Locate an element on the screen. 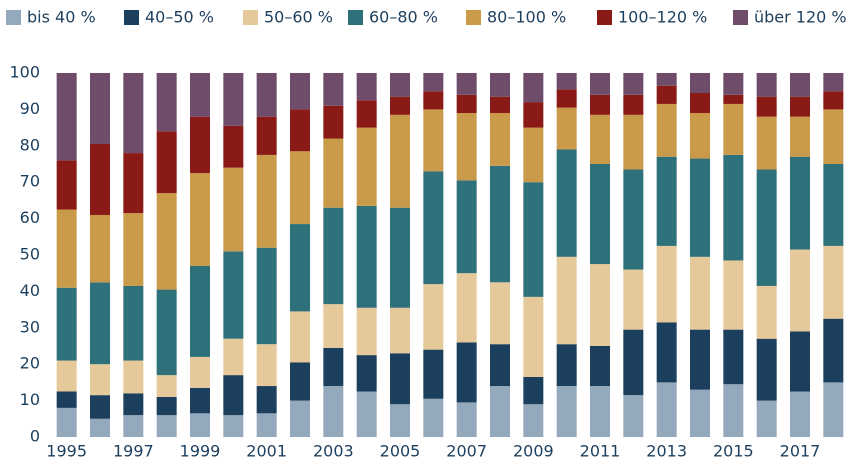  x-tick-label: 2011 is located at coordinates (600, 451).